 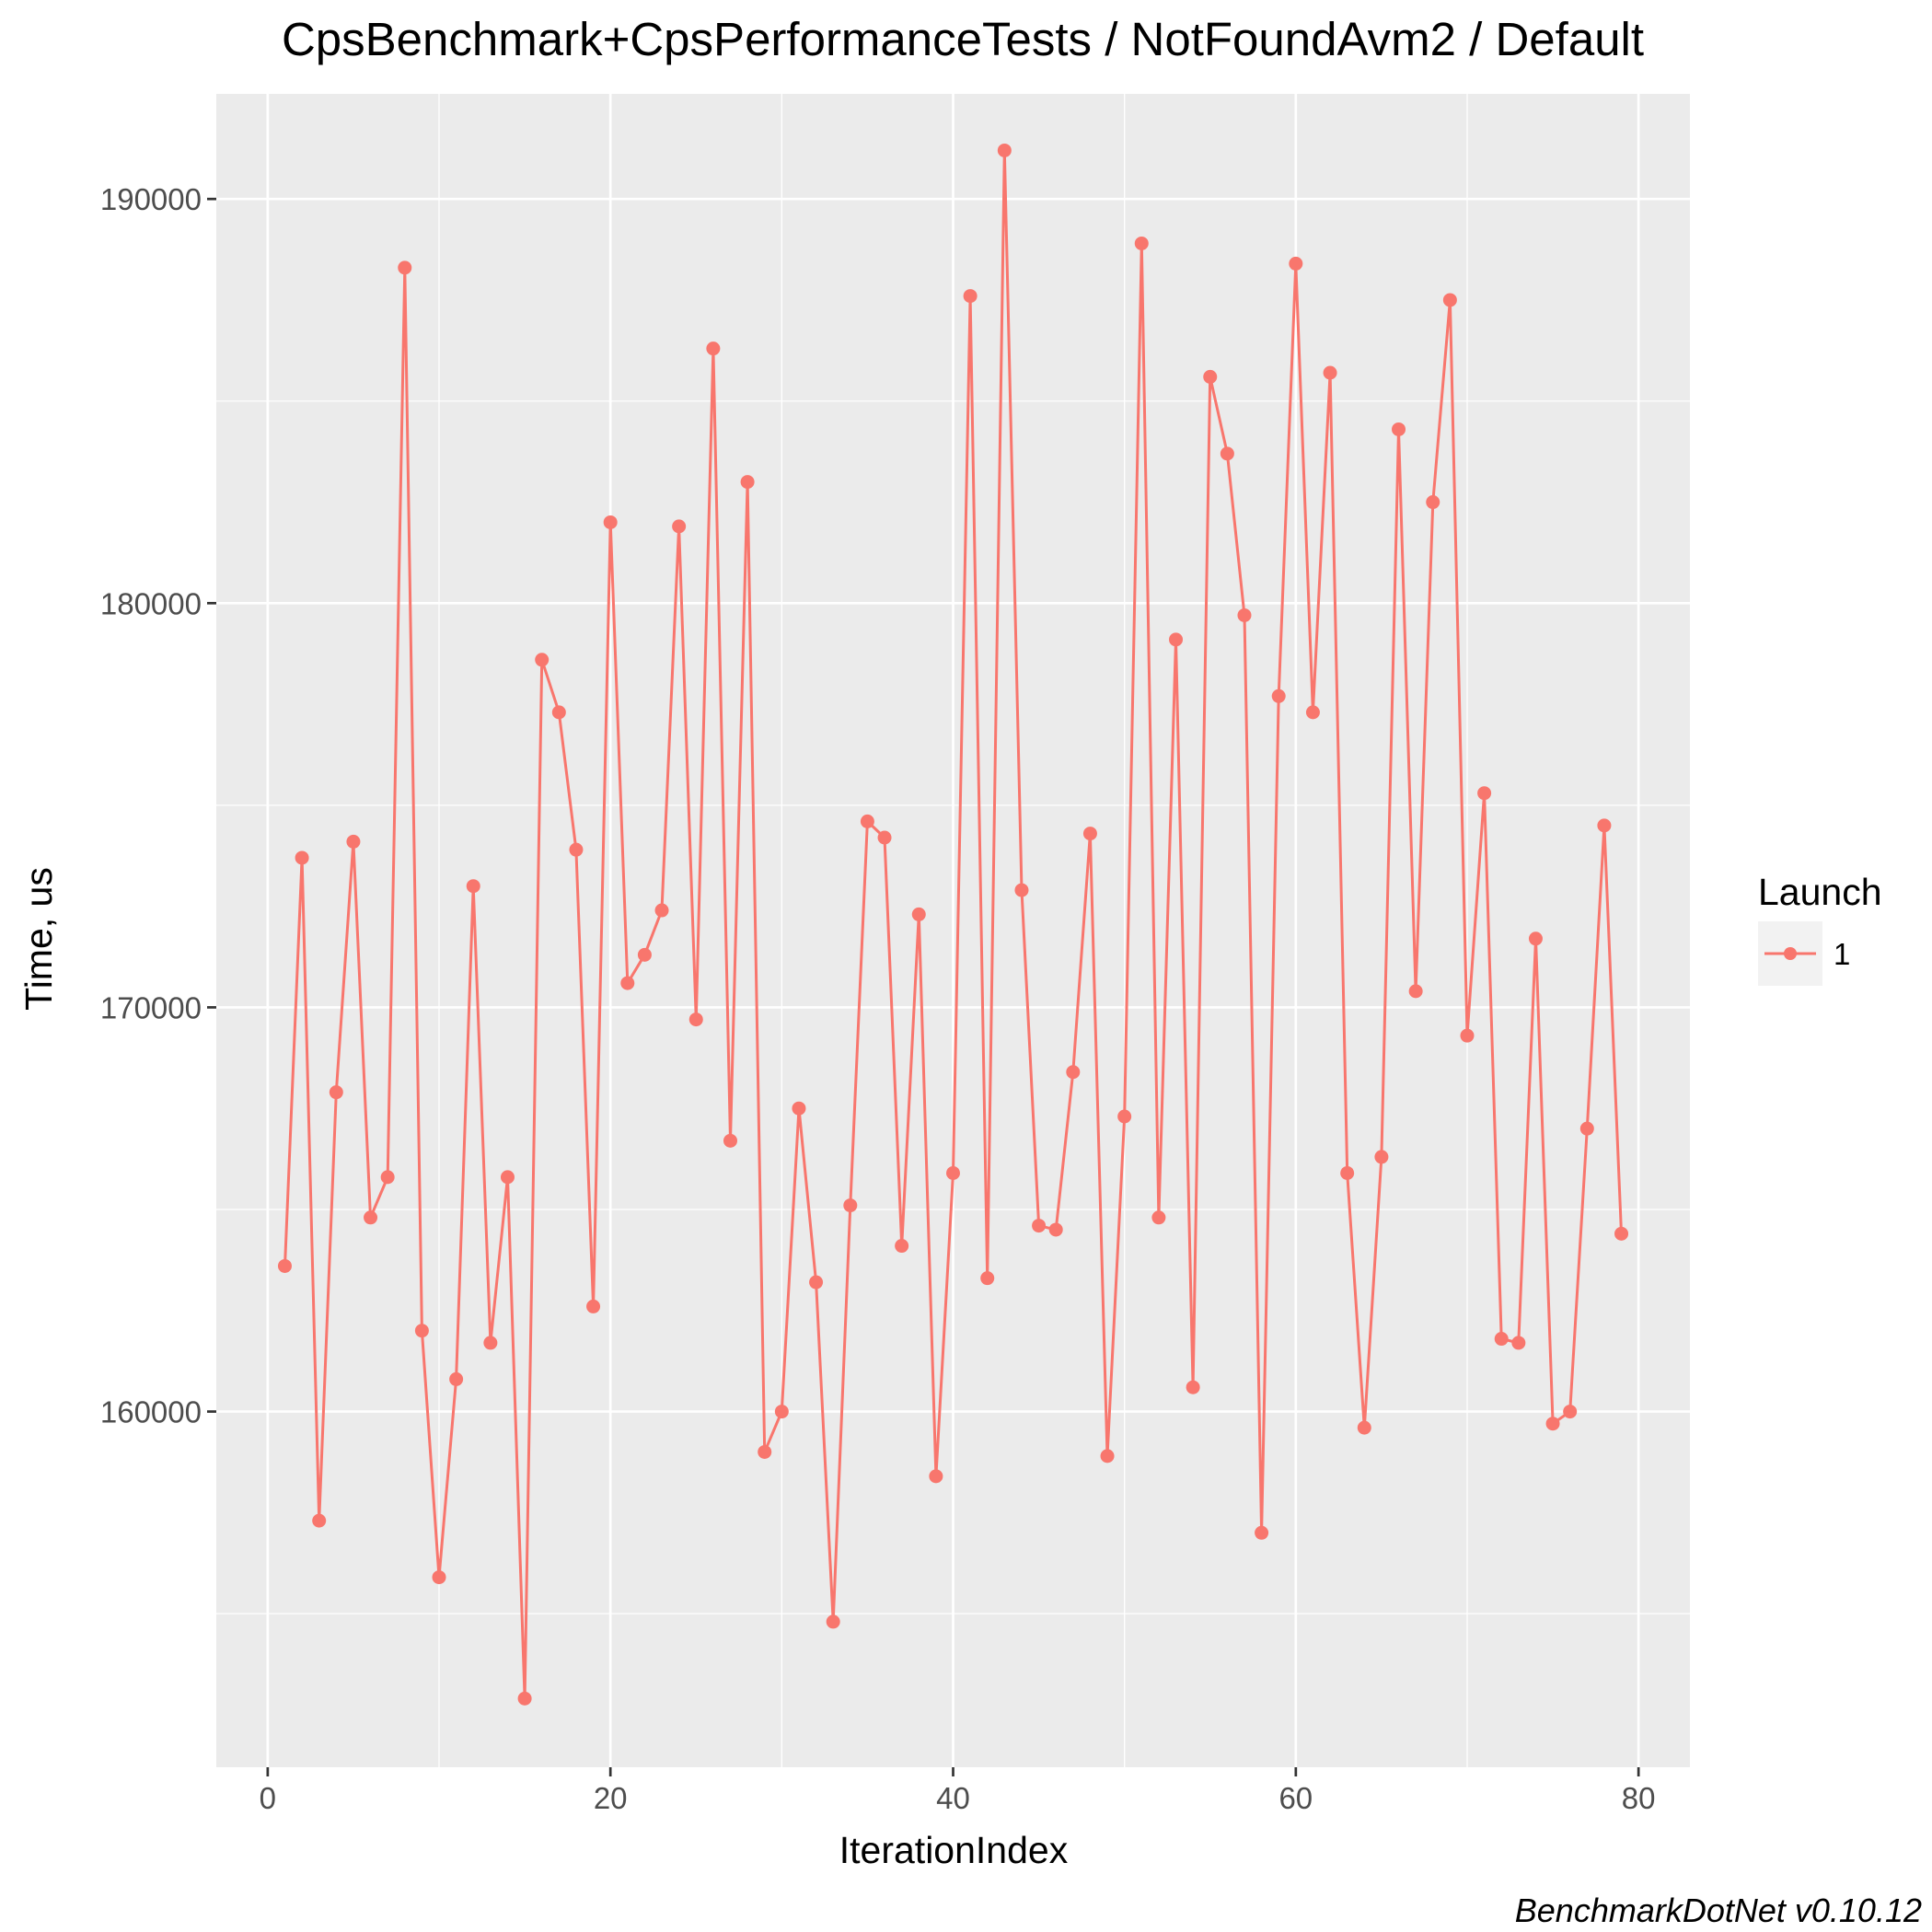 I want to click on legend-label: 1, so click(x=1842, y=954).